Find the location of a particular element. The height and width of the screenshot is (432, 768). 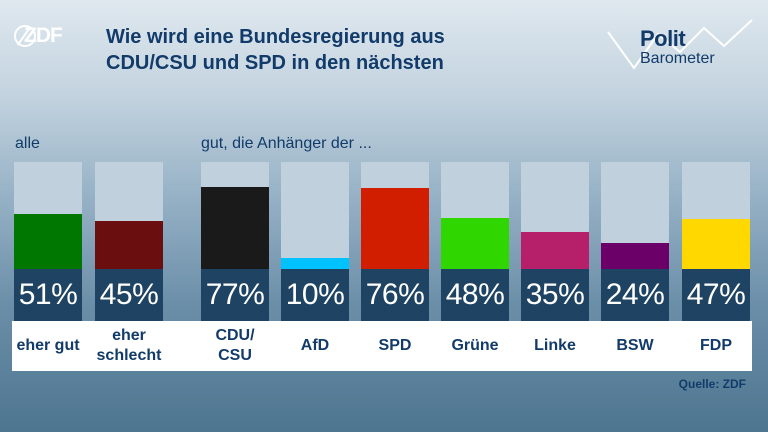

title-line-1: Wie wird eine Bundesregierung aus is located at coordinates (275, 37).